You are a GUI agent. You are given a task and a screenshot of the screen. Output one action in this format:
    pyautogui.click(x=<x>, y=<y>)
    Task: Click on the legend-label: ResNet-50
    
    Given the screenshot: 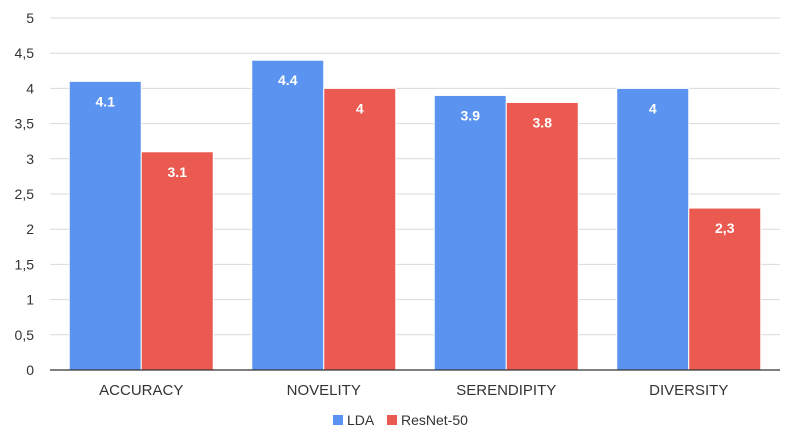 What is the action you would take?
    pyautogui.click(x=434, y=420)
    